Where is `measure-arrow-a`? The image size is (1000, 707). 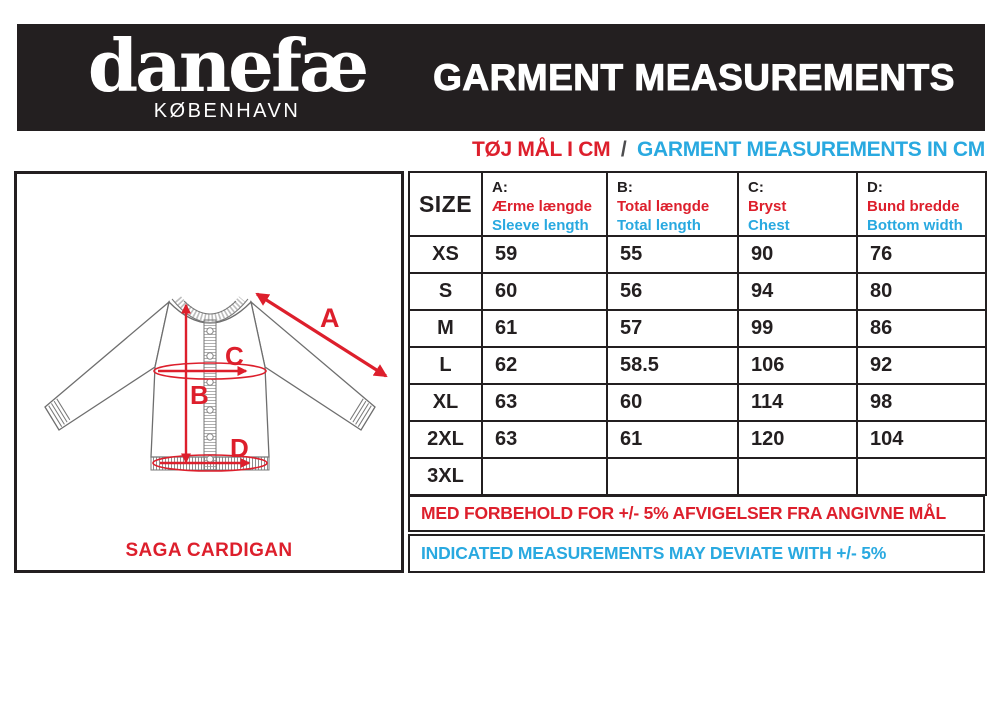
measure-arrow-a is located at coordinates (321, 335).